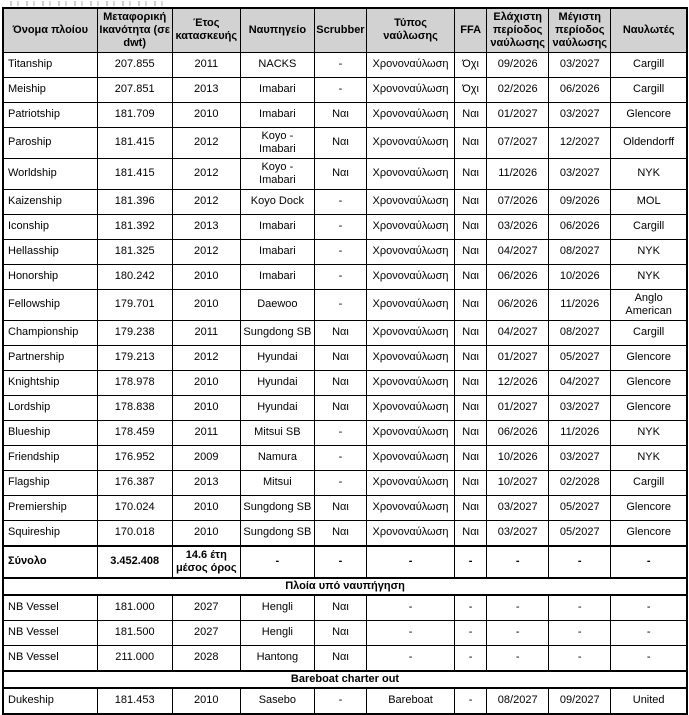 This screenshot has height=715, width=689. What do you see at coordinates (206, 457) in the screenshot?
I see `cell-build-year: 2009` at bounding box center [206, 457].